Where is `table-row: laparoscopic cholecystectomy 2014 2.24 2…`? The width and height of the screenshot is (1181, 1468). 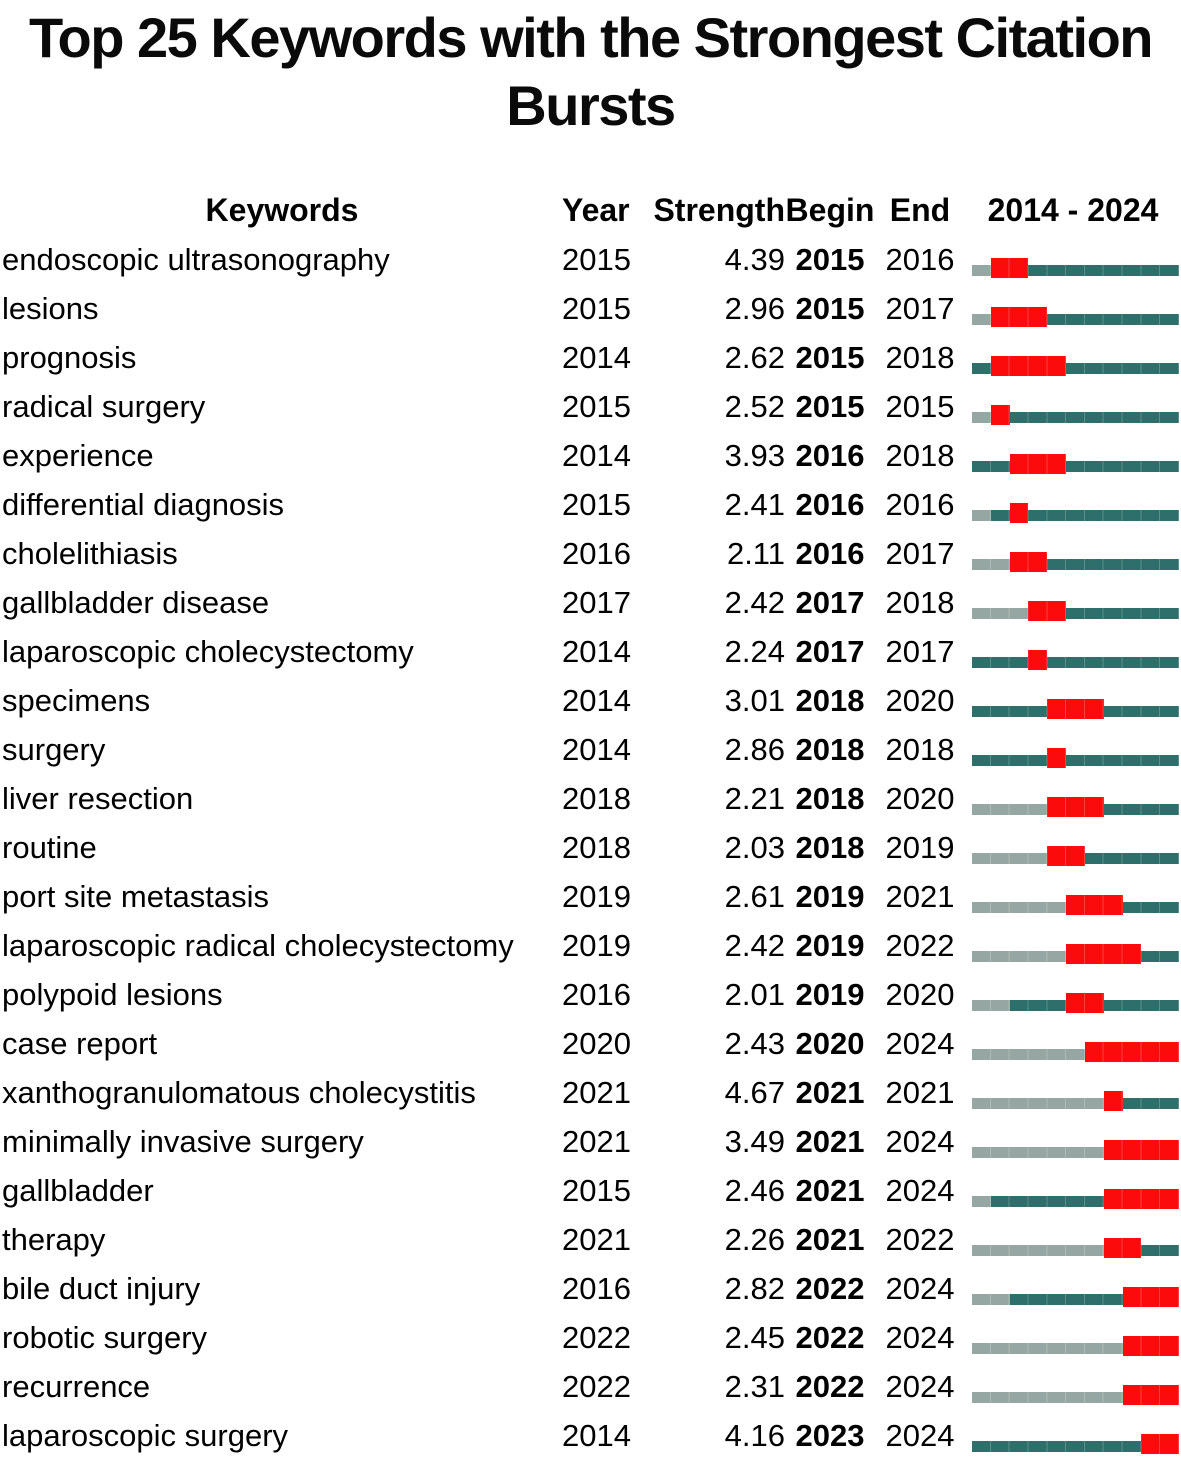
table-row: laparoscopic cholecystectomy 2014 2.24 2… is located at coordinates (590, 651).